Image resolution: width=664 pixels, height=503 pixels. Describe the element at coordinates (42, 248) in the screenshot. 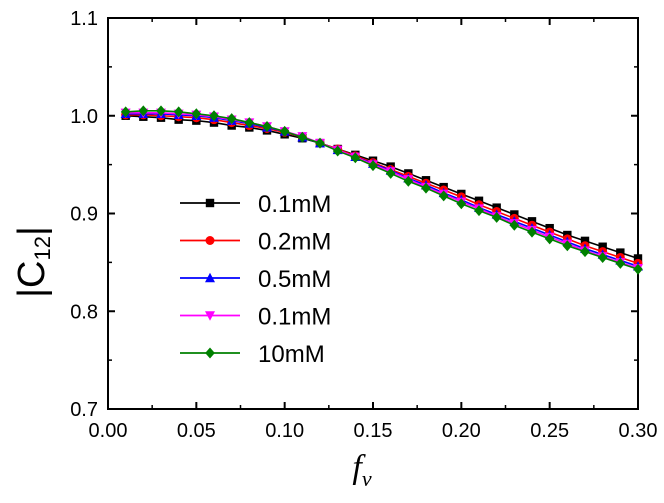

I see `y-axis-label-subscript: 12` at that location.